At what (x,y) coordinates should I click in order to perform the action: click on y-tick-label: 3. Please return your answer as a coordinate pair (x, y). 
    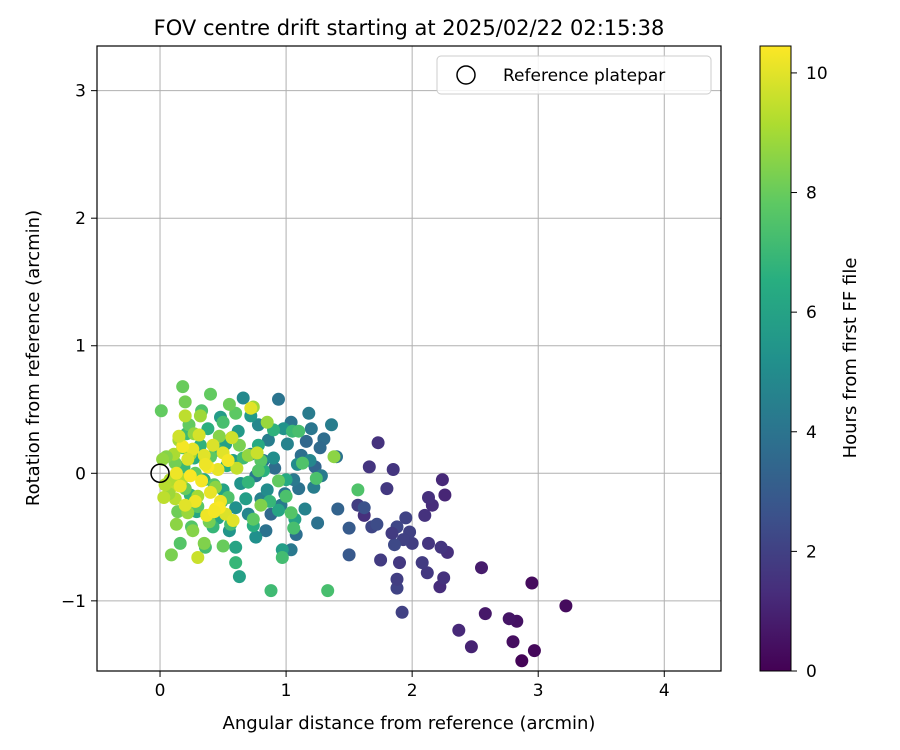
    Looking at the image, I should click on (80, 92).